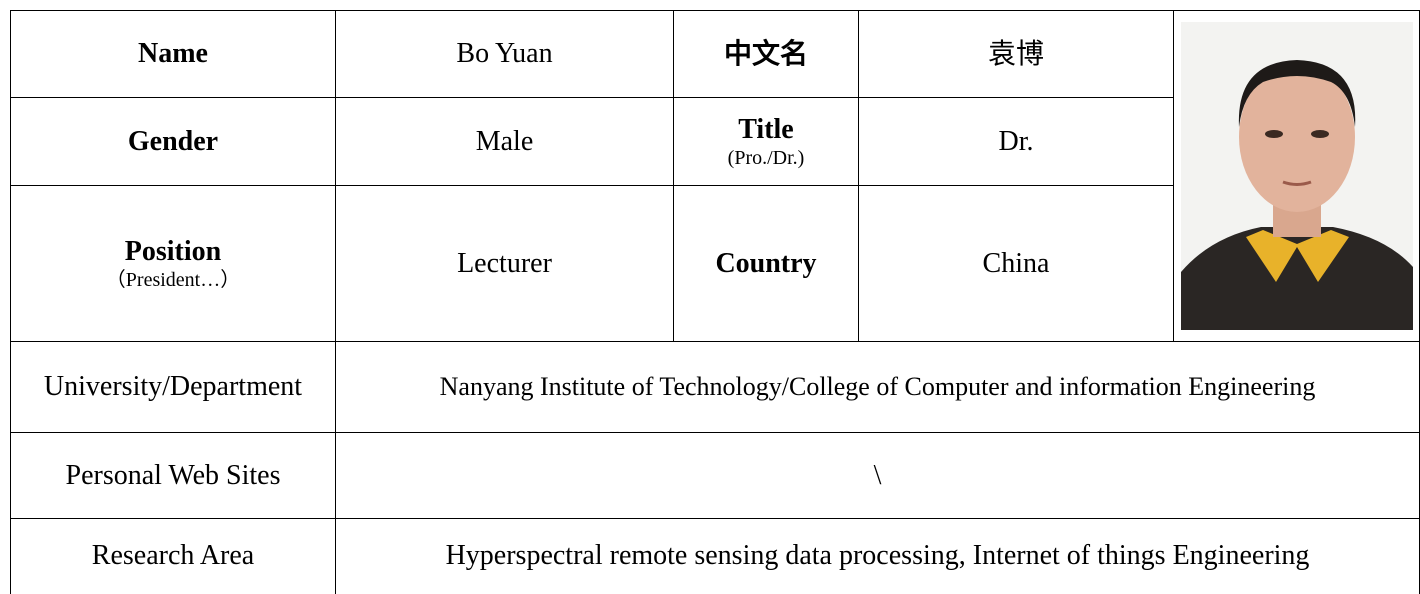 Image resolution: width=1420 pixels, height=594 pixels. I want to click on label-cell: University/Department, so click(173, 387).